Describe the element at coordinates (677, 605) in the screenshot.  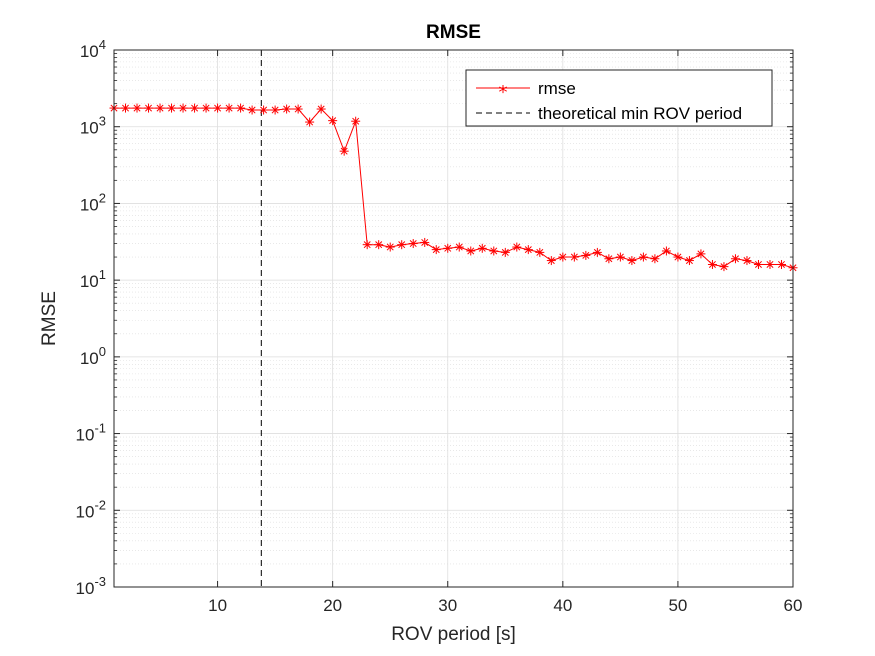
I see `x-tick-label: 50` at that location.